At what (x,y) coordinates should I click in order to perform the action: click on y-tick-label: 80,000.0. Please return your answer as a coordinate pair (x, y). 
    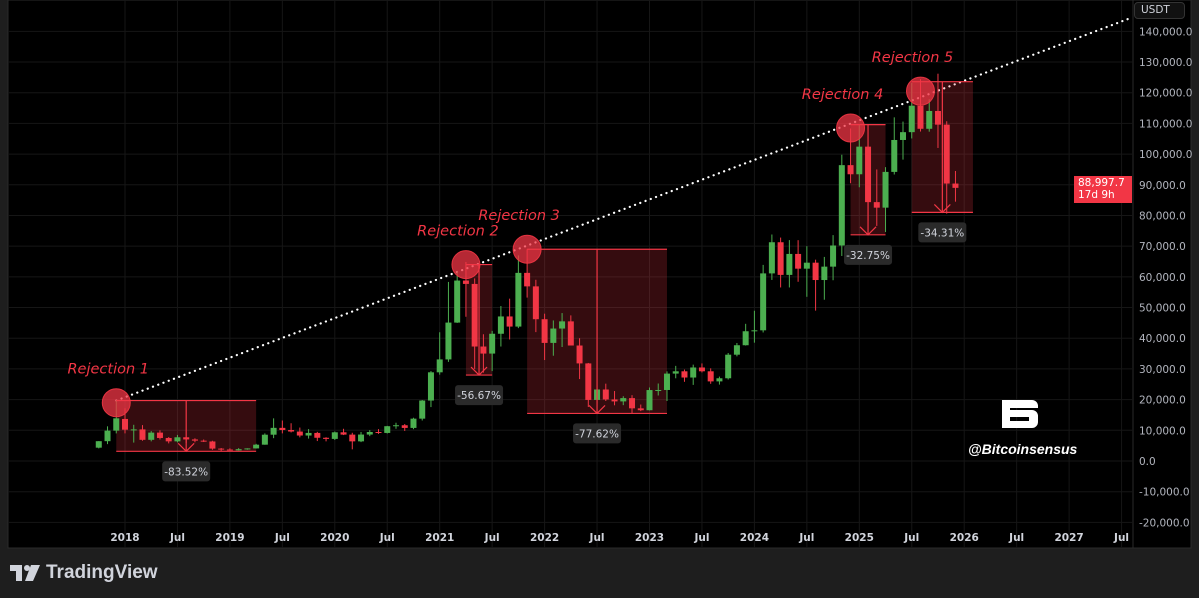
    Looking at the image, I should click on (1162, 216).